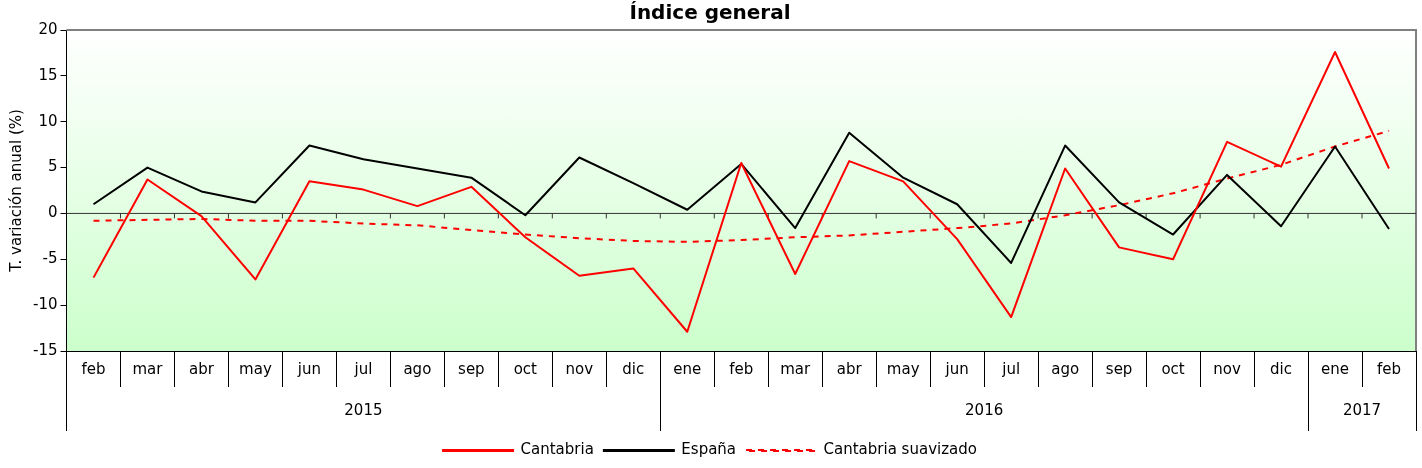 This screenshot has width=1422, height=468. Describe the element at coordinates (900, 449) in the screenshot. I see `legend-label: Cantabria suavizado` at that location.